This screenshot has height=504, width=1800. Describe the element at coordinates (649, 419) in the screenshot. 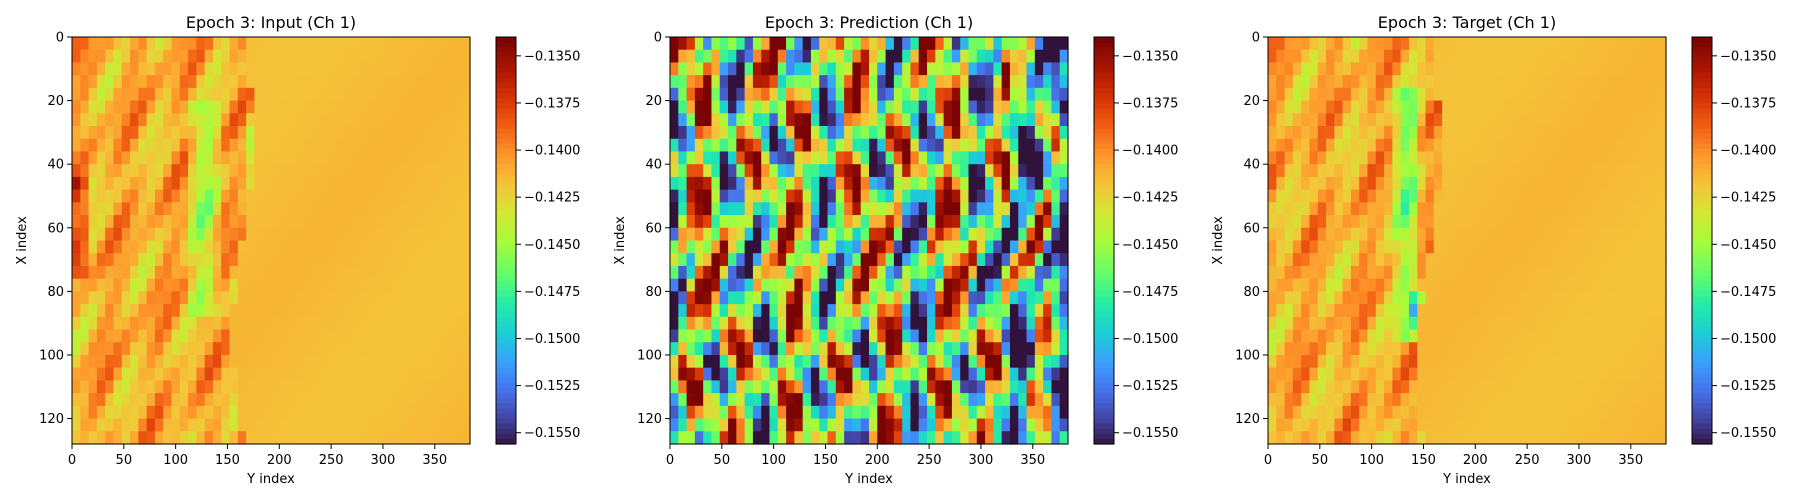

I see `y-tick-label: 120` at that location.